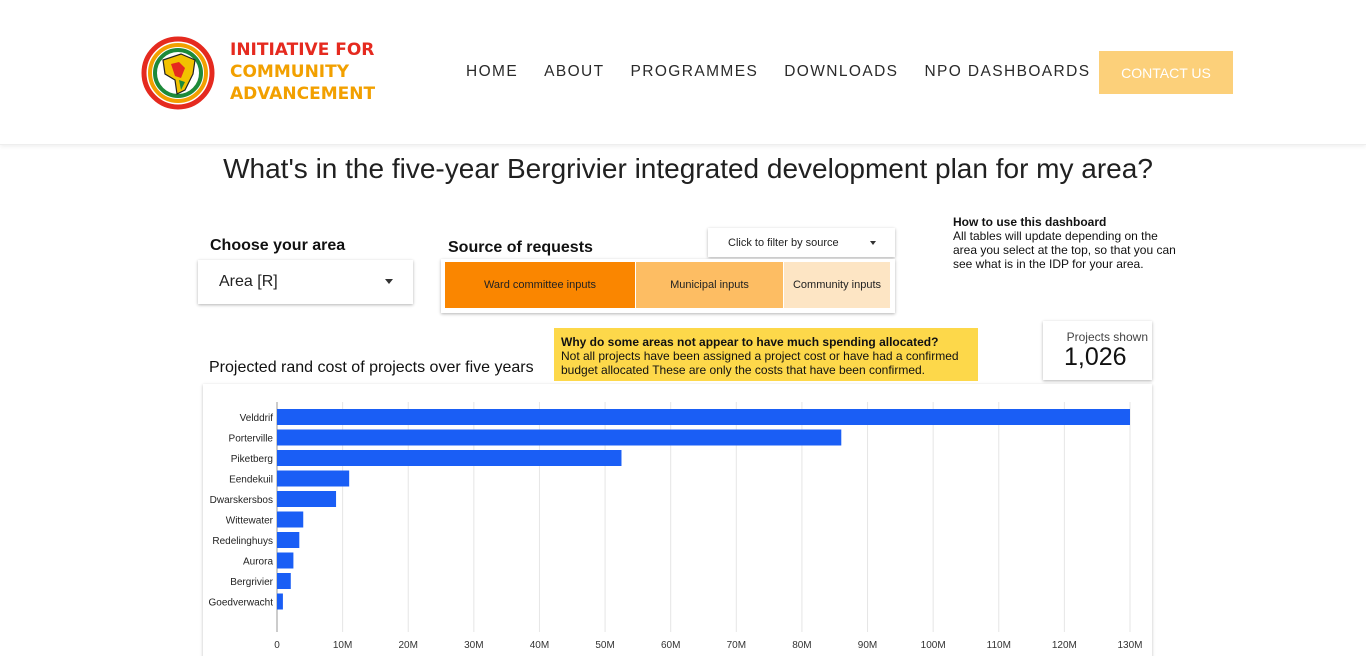 This screenshot has width=1366, height=656. I want to click on source-municipal: Municipal inputs, so click(709, 285).